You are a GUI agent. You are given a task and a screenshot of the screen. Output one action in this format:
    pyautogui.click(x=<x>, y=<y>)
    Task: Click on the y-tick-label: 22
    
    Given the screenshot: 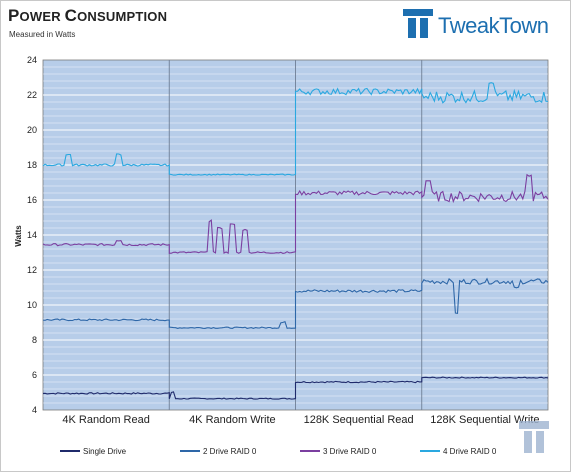 What is the action you would take?
    pyautogui.click(x=32, y=95)
    